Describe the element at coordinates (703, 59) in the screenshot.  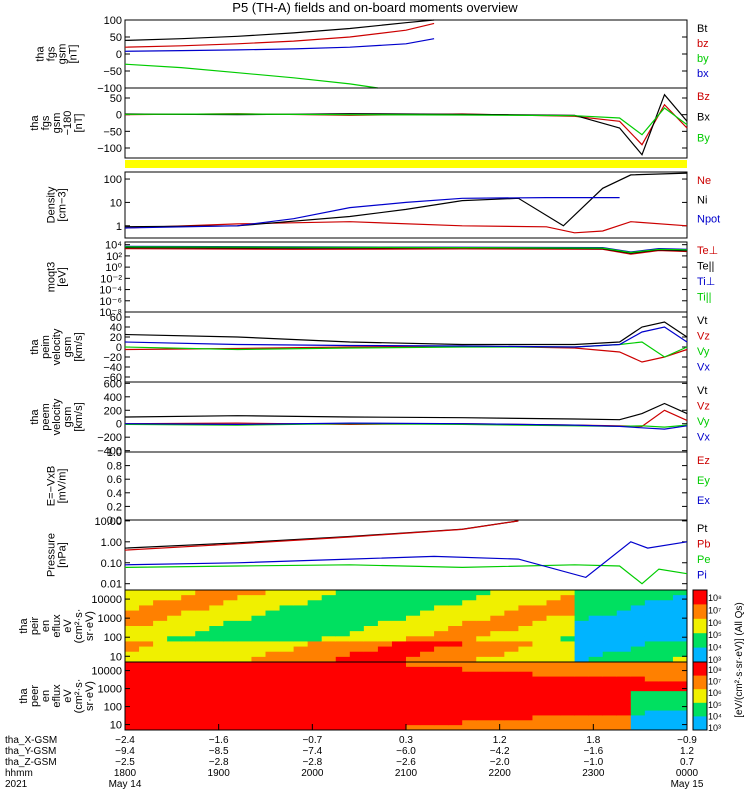
I see `legend-entry: by` at that location.